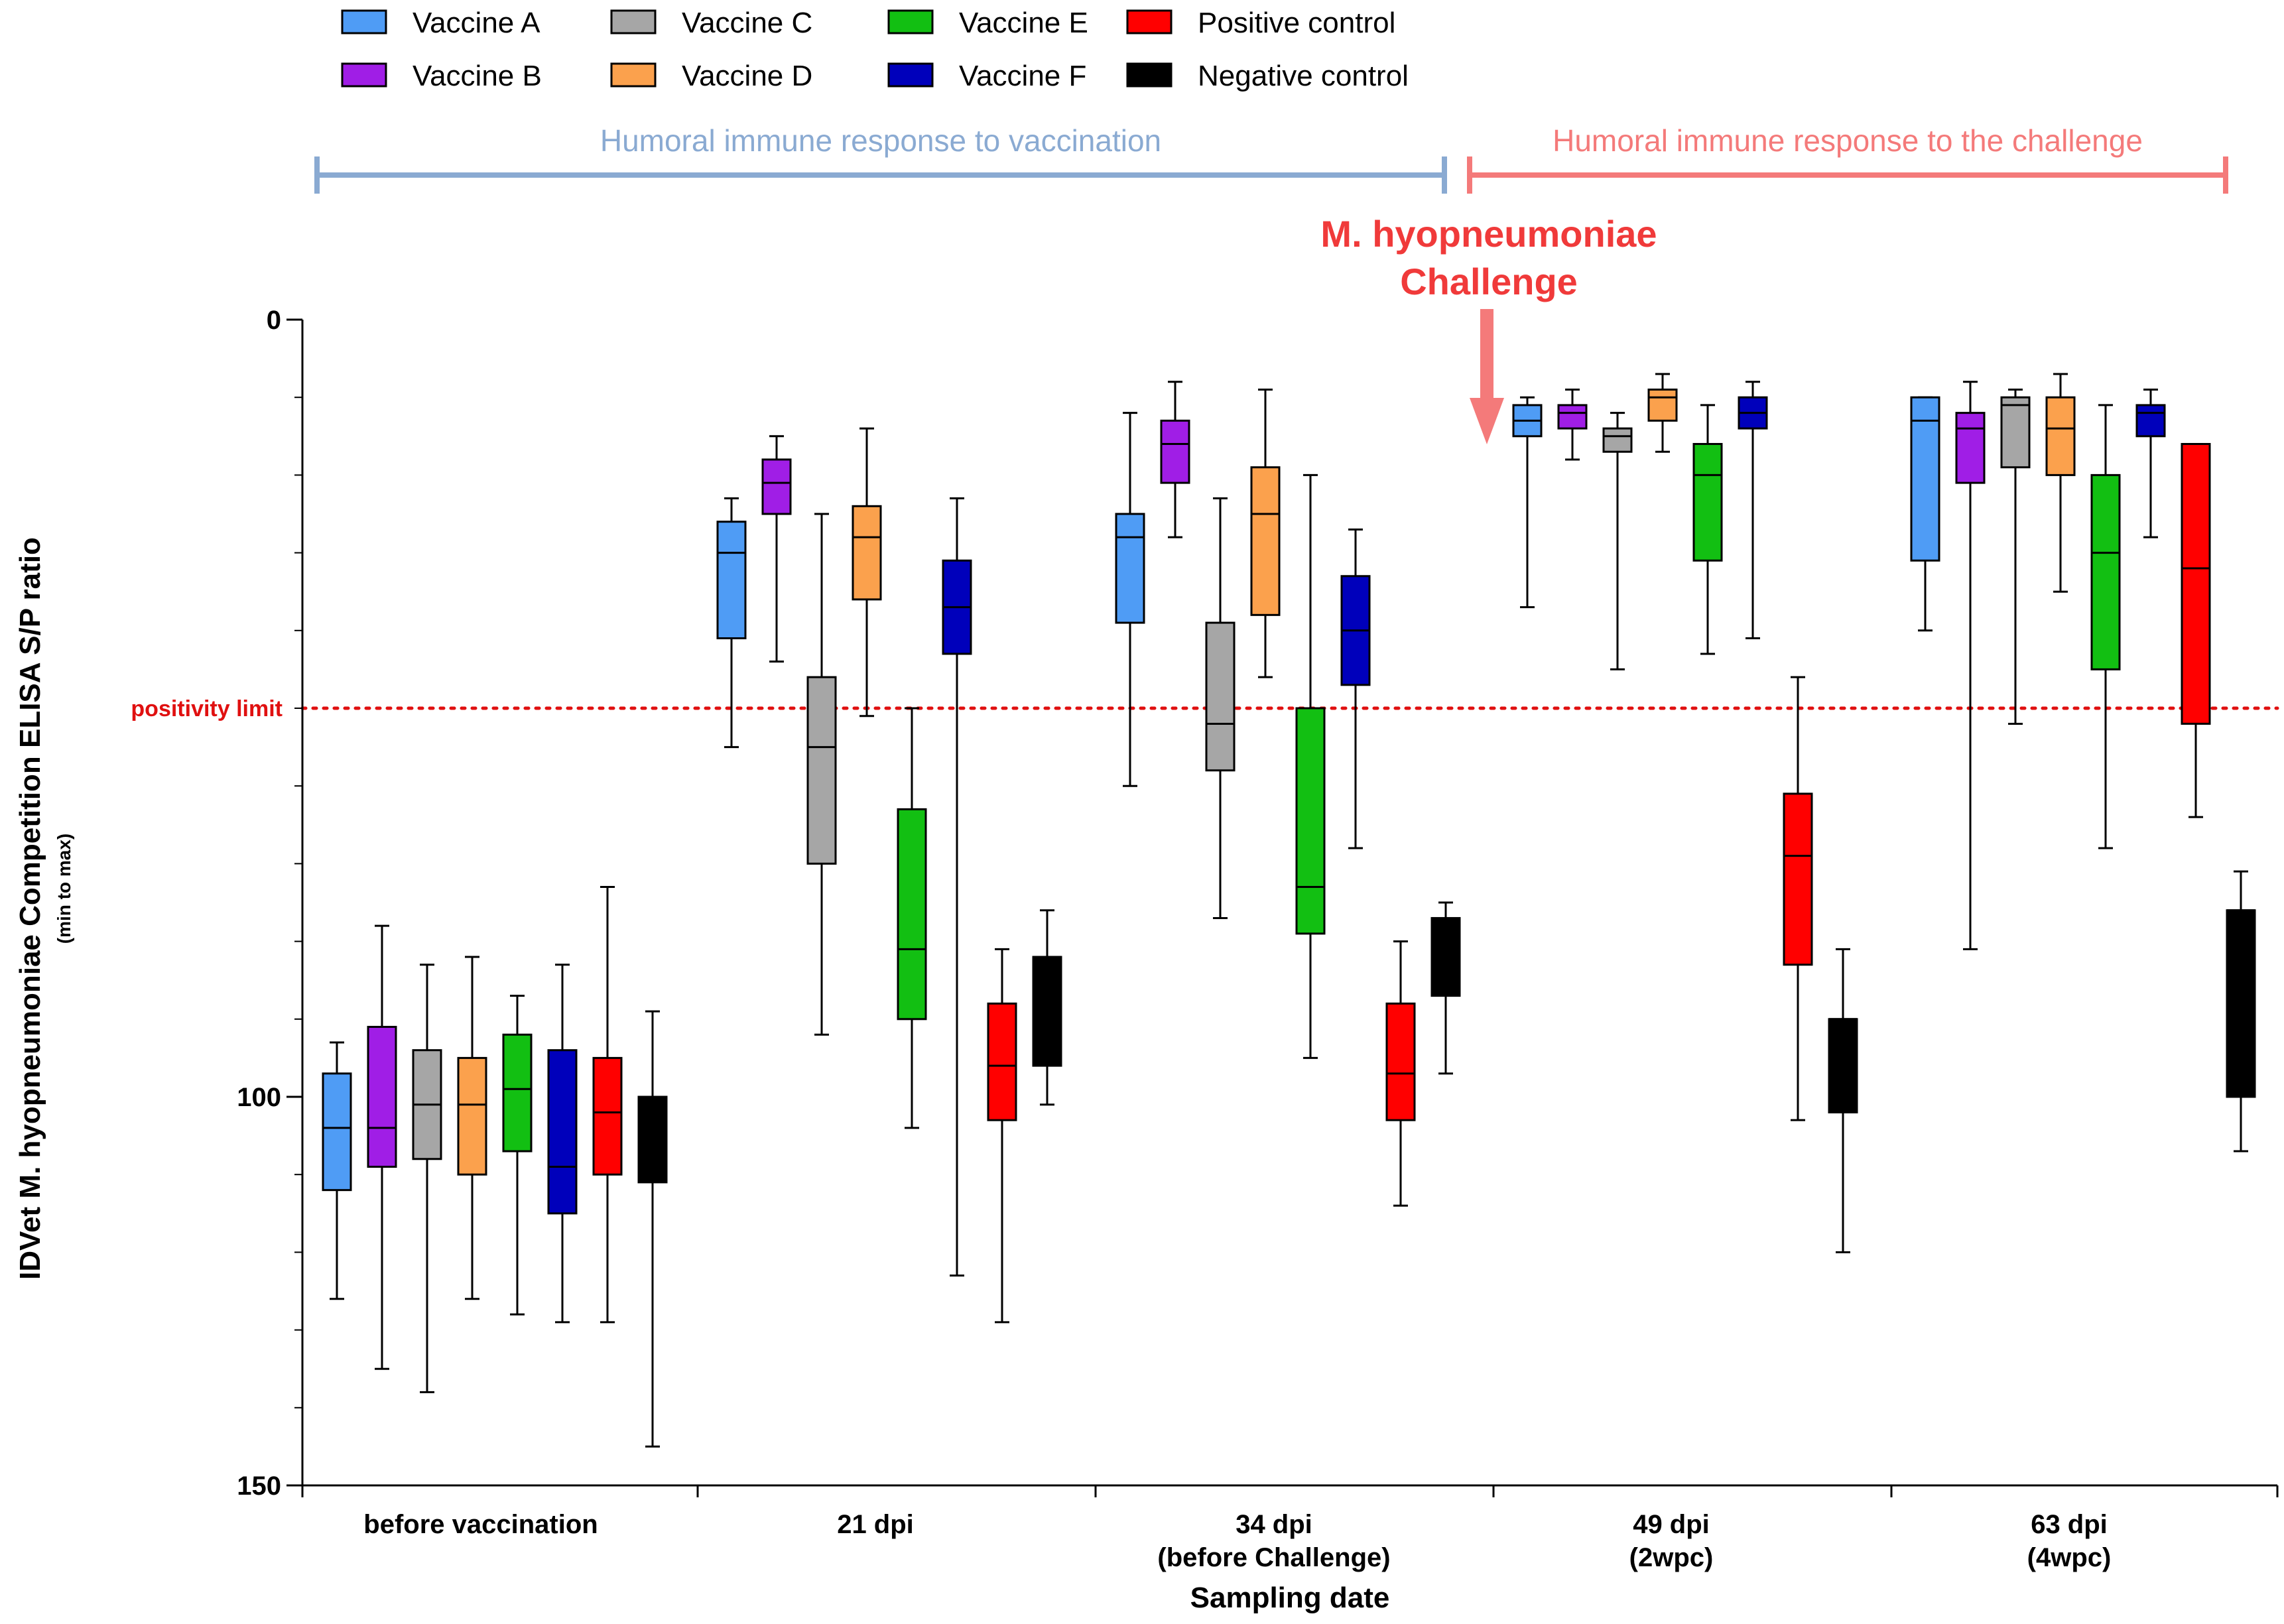  What do you see at coordinates (987, 23) in the screenshot?
I see `legend-item-vaccine-e: Vaccine E` at bounding box center [987, 23].